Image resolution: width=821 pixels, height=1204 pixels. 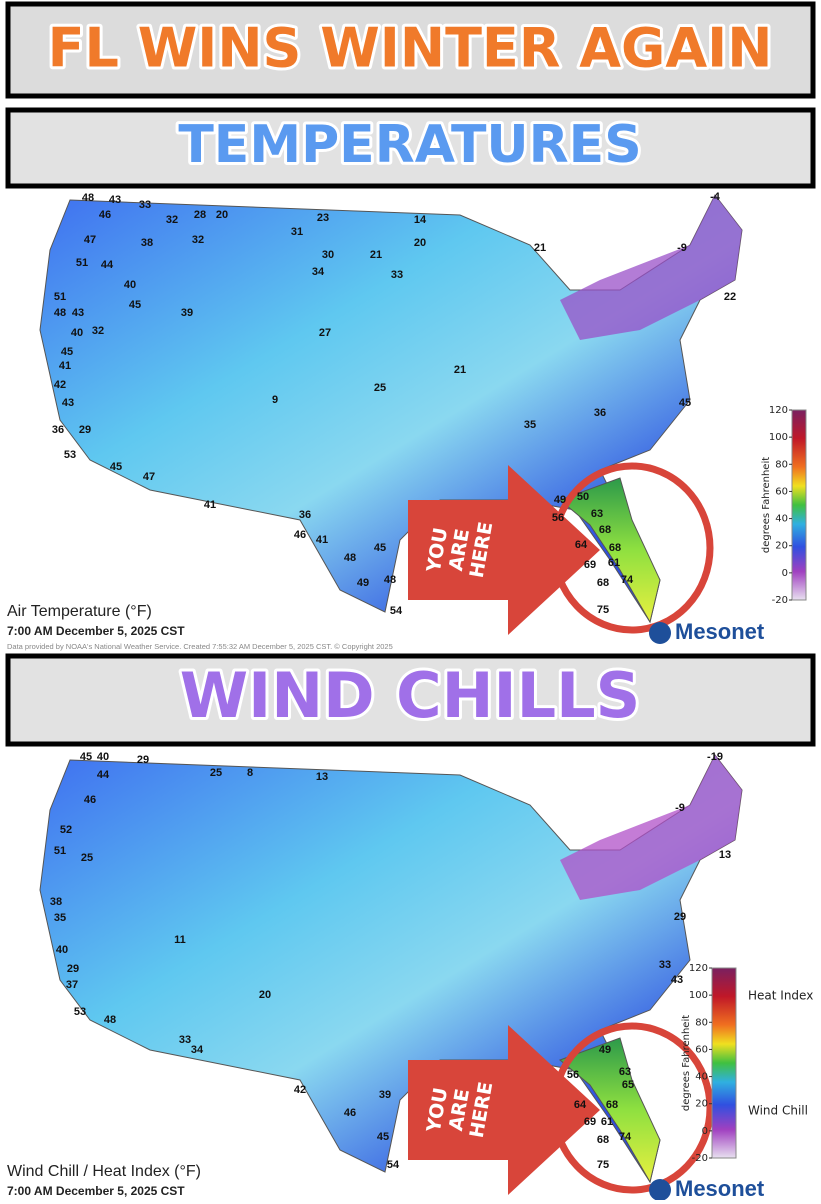 I want to click on station-value: 51, so click(x=82, y=263).